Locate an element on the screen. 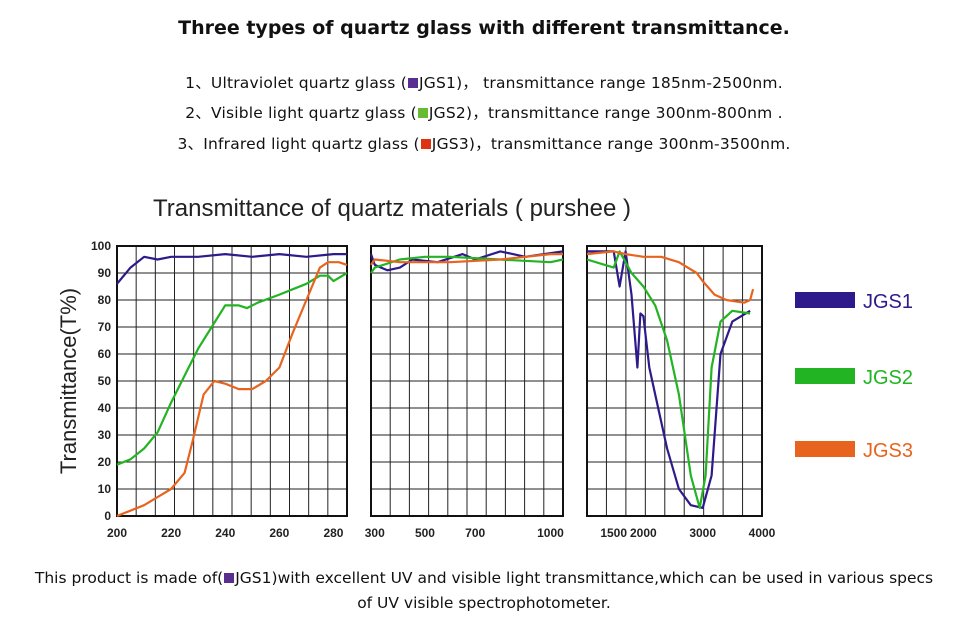  x-tick-label: 2000 is located at coordinates (643, 533).